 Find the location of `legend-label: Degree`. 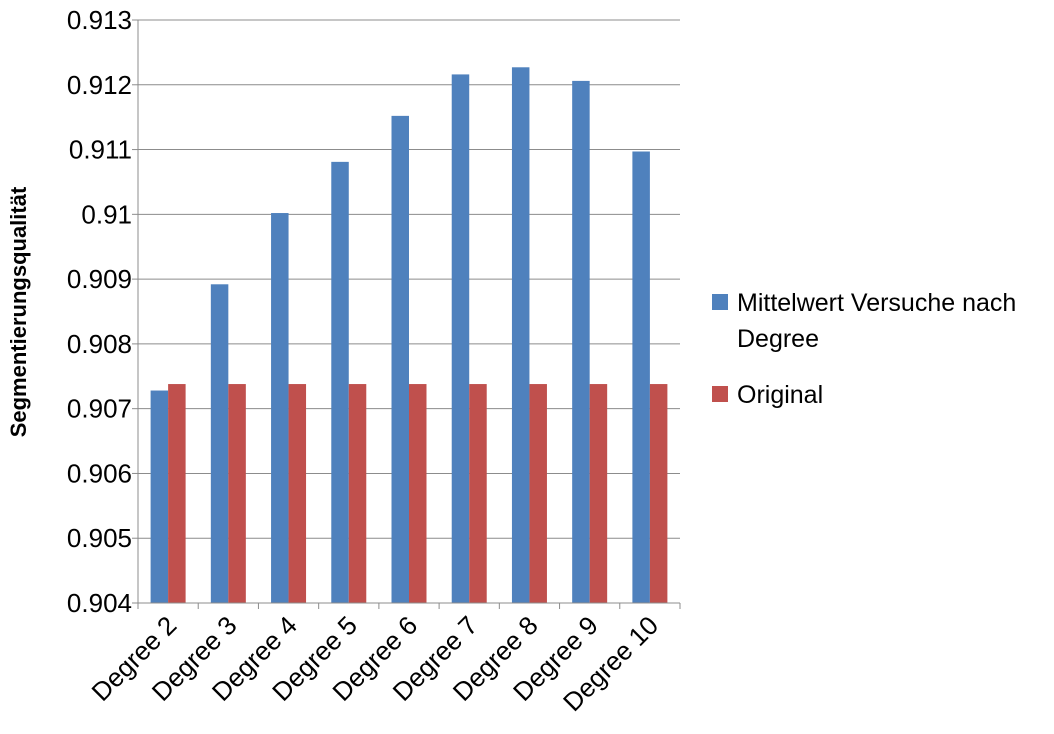

legend-label: Degree is located at coordinates (778, 339).